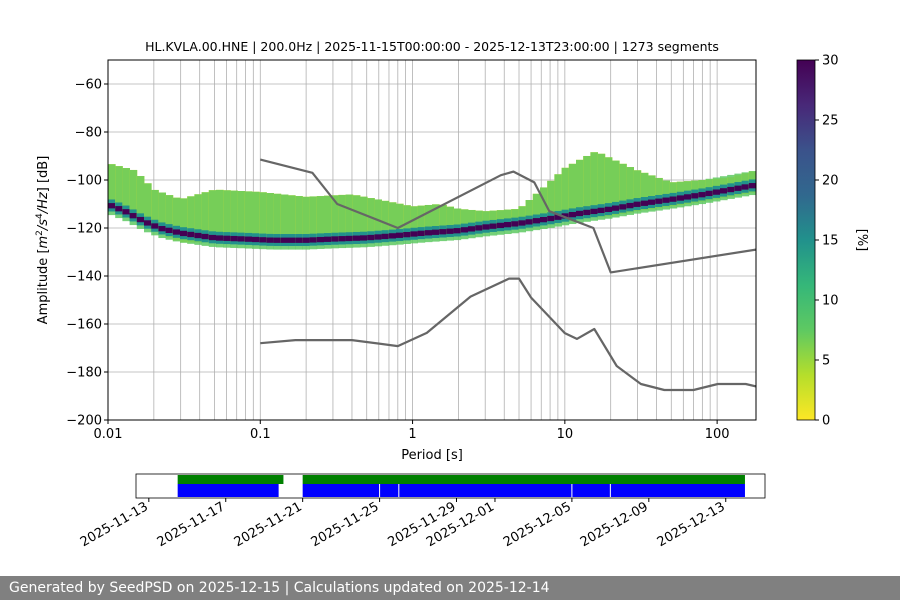 The height and width of the screenshot is (600, 900). I want to click on timeline-tick-label: 2025-12-13, so click(691, 524).